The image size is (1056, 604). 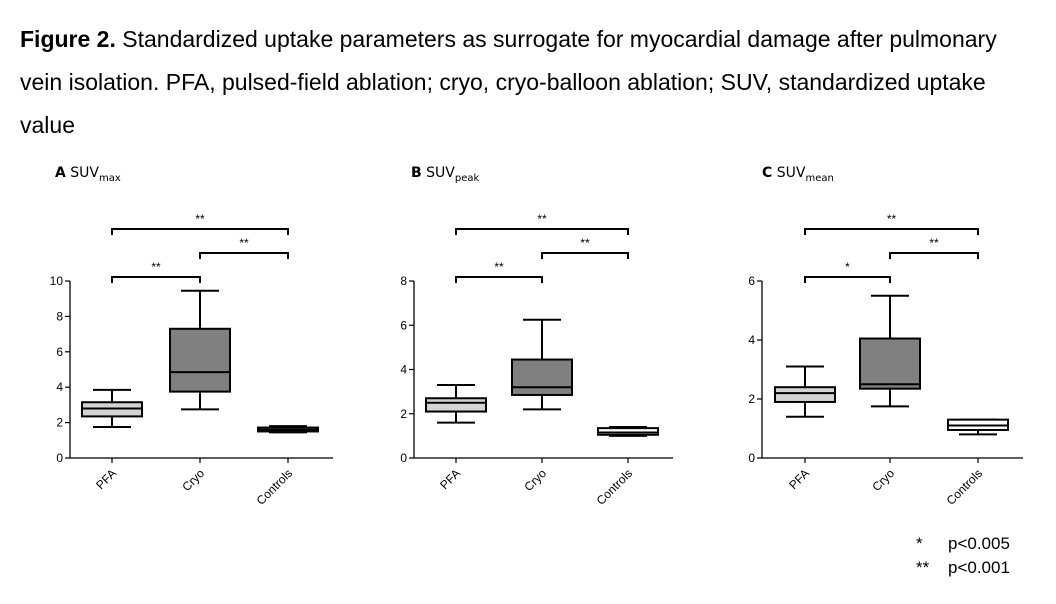 I want to click on panel-title-sub: max, so click(x=110, y=178).